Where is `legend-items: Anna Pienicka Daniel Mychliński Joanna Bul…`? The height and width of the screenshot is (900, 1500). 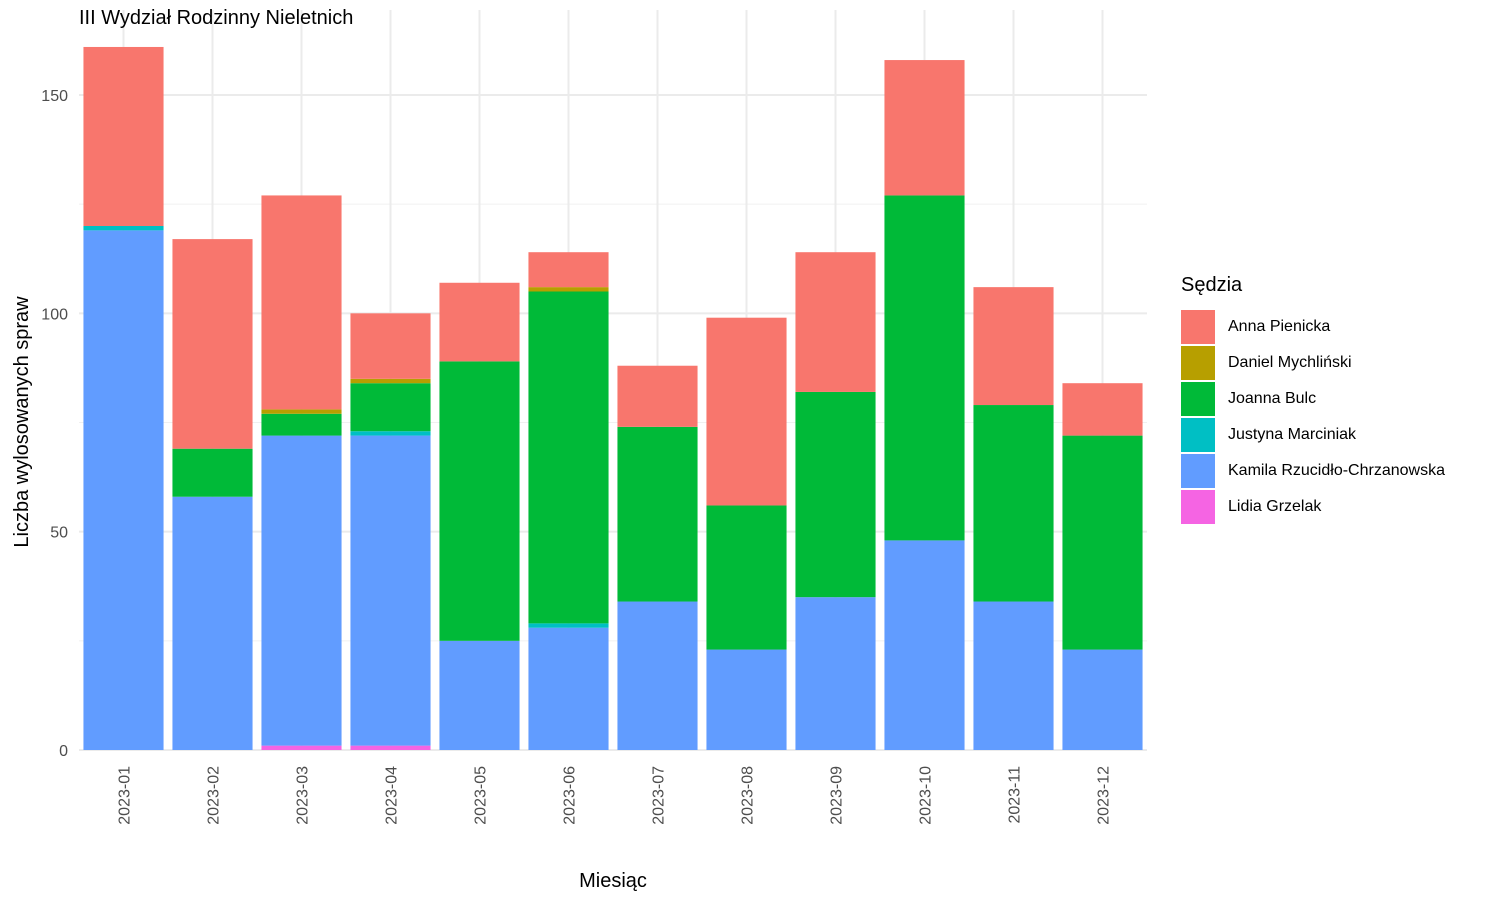 legend-items: Anna Pienicka Daniel Mychliński Joanna Bul… is located at coordinates (1313, 417).